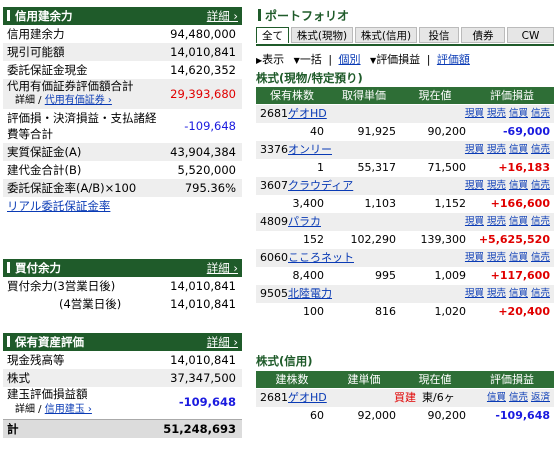  Describe the element at coordinates (320, 167) in the screenshot. I see `stock-qty: 1` at that location.